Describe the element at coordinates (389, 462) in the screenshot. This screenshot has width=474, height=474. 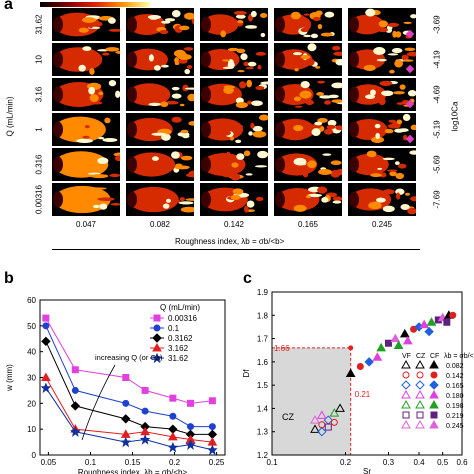
I see `x-tick-label: 0.3` at that location.